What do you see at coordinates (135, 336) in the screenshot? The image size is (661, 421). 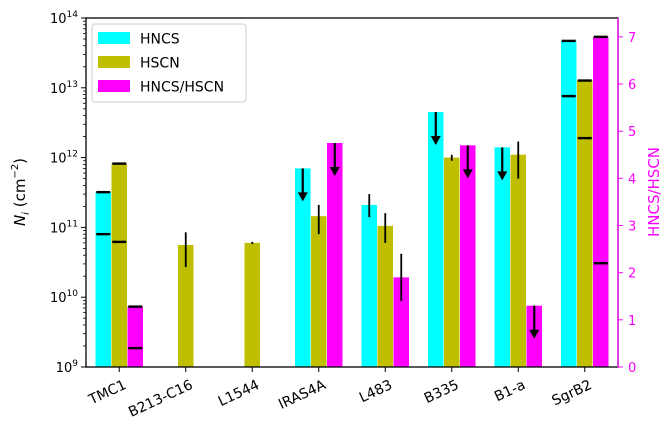 I see `bar-hncs-hscn-tmc1` at bounding box center [135, 336].